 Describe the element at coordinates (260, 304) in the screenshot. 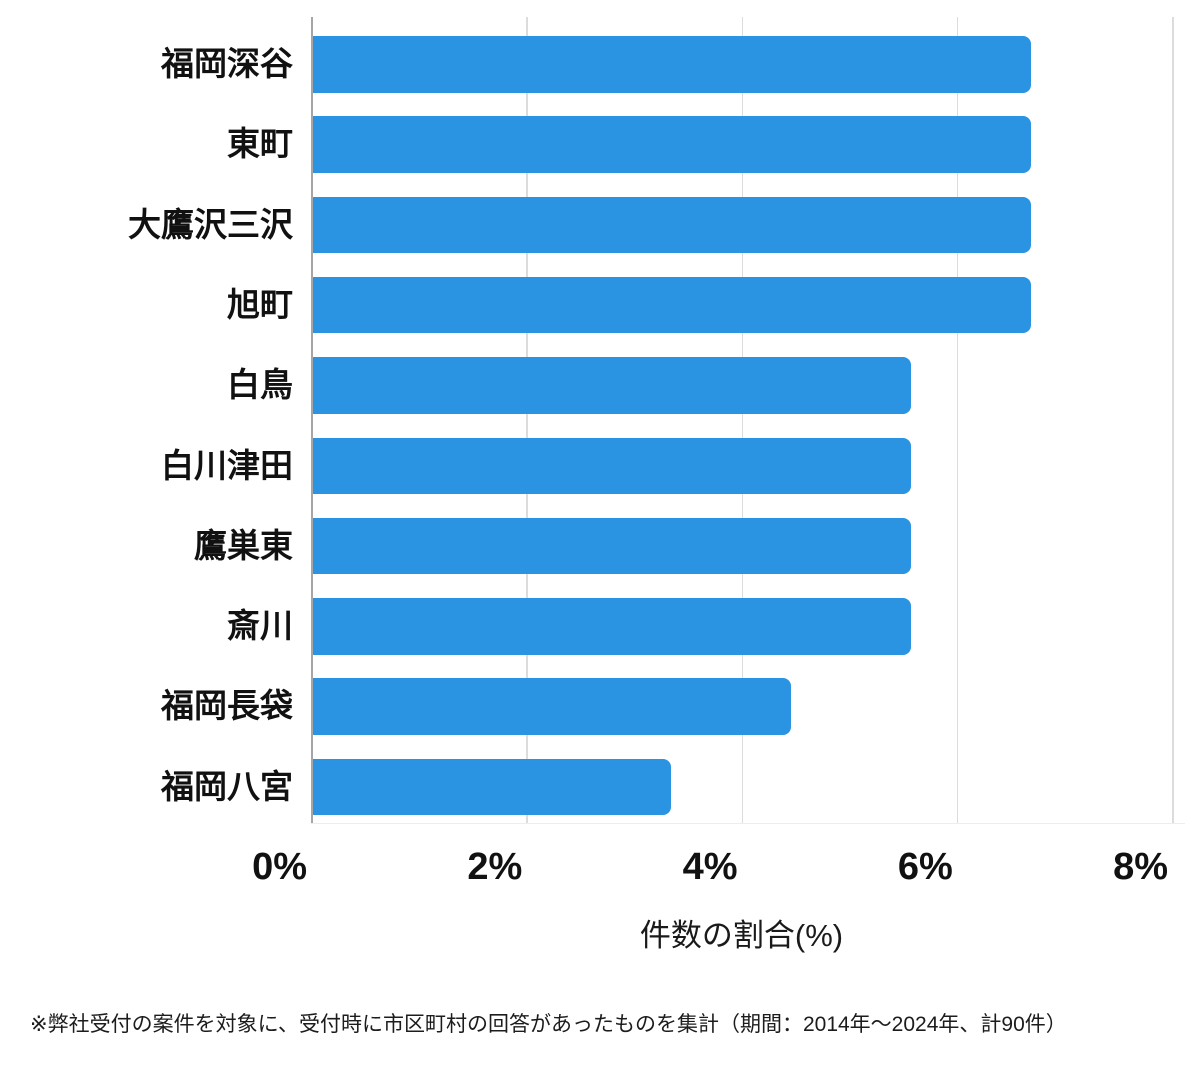

I see `category-label: 旭町` at that location.